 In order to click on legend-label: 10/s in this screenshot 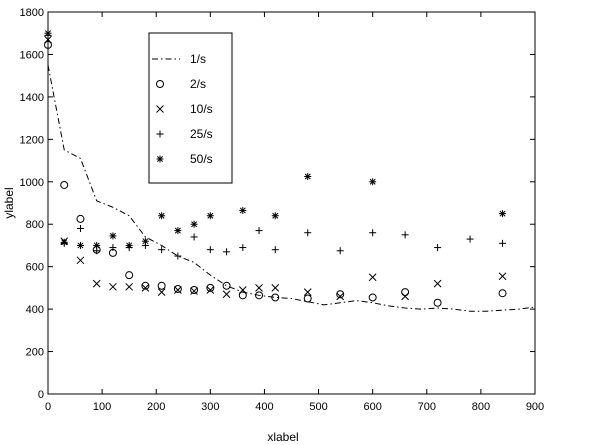, I will do `click(201, 109)`.